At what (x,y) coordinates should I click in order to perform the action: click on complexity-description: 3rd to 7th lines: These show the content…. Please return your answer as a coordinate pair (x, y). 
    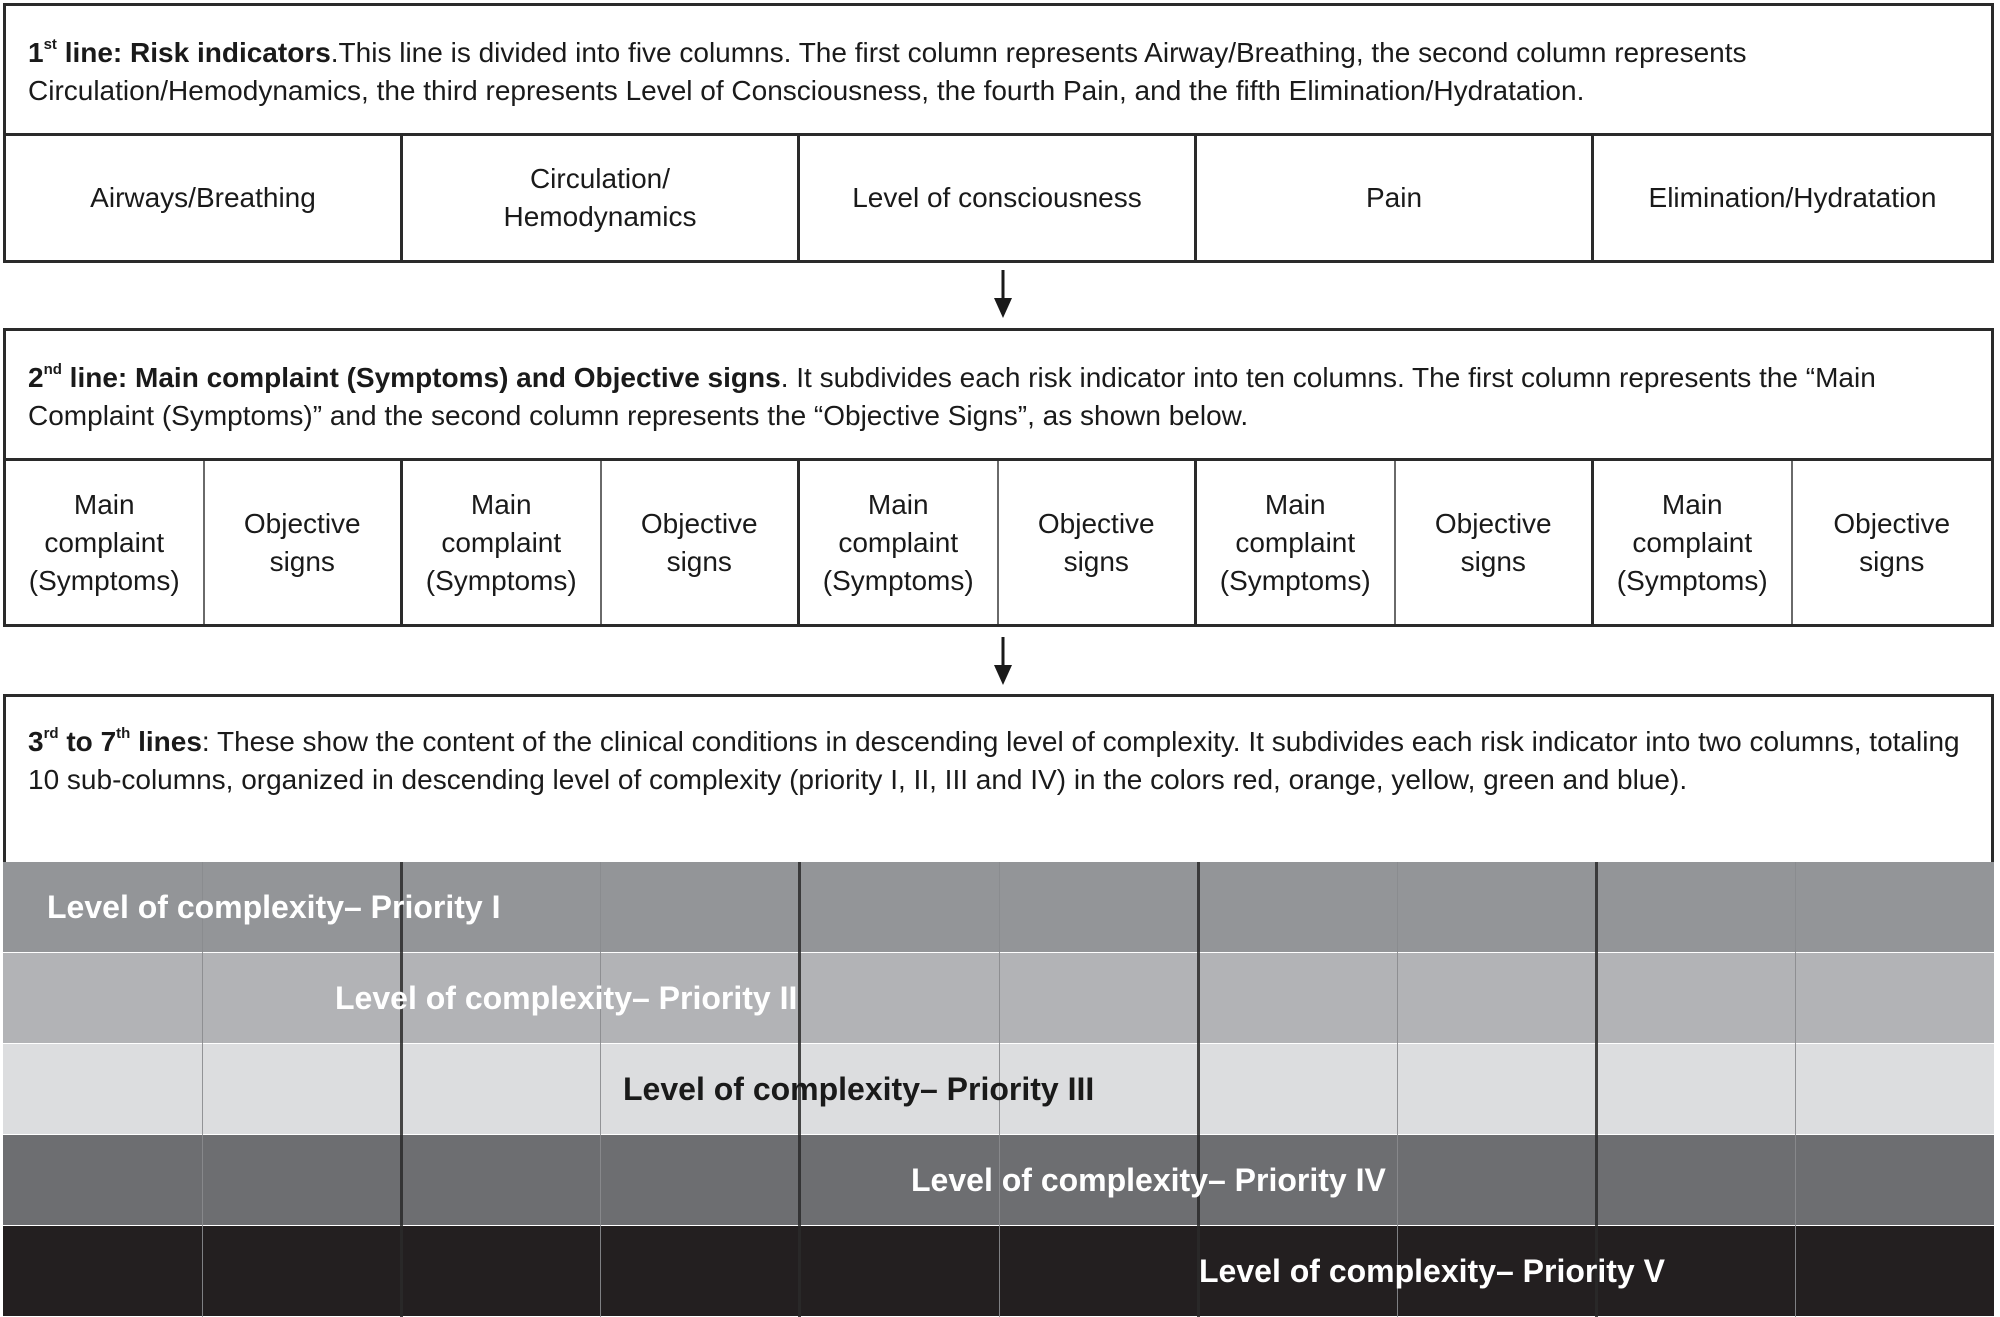
    Looking at the image, I should click on (998, 783).